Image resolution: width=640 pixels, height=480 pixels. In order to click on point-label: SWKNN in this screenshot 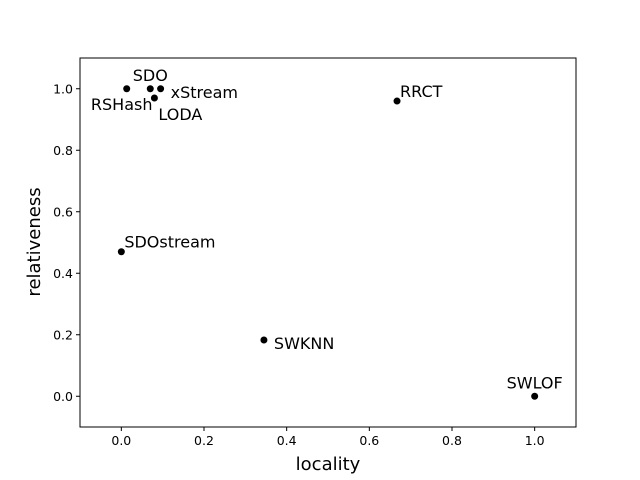, I will do `click(304, 343)`.